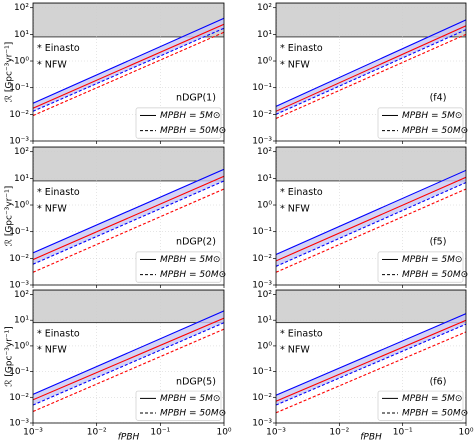 This screenshot has height=444, width=474. Describe the element at coordinates (10, 216) in the screenshot. I see `y-axis-label: ℛ [Gpc⁻³yr⁻¹]` at that location.